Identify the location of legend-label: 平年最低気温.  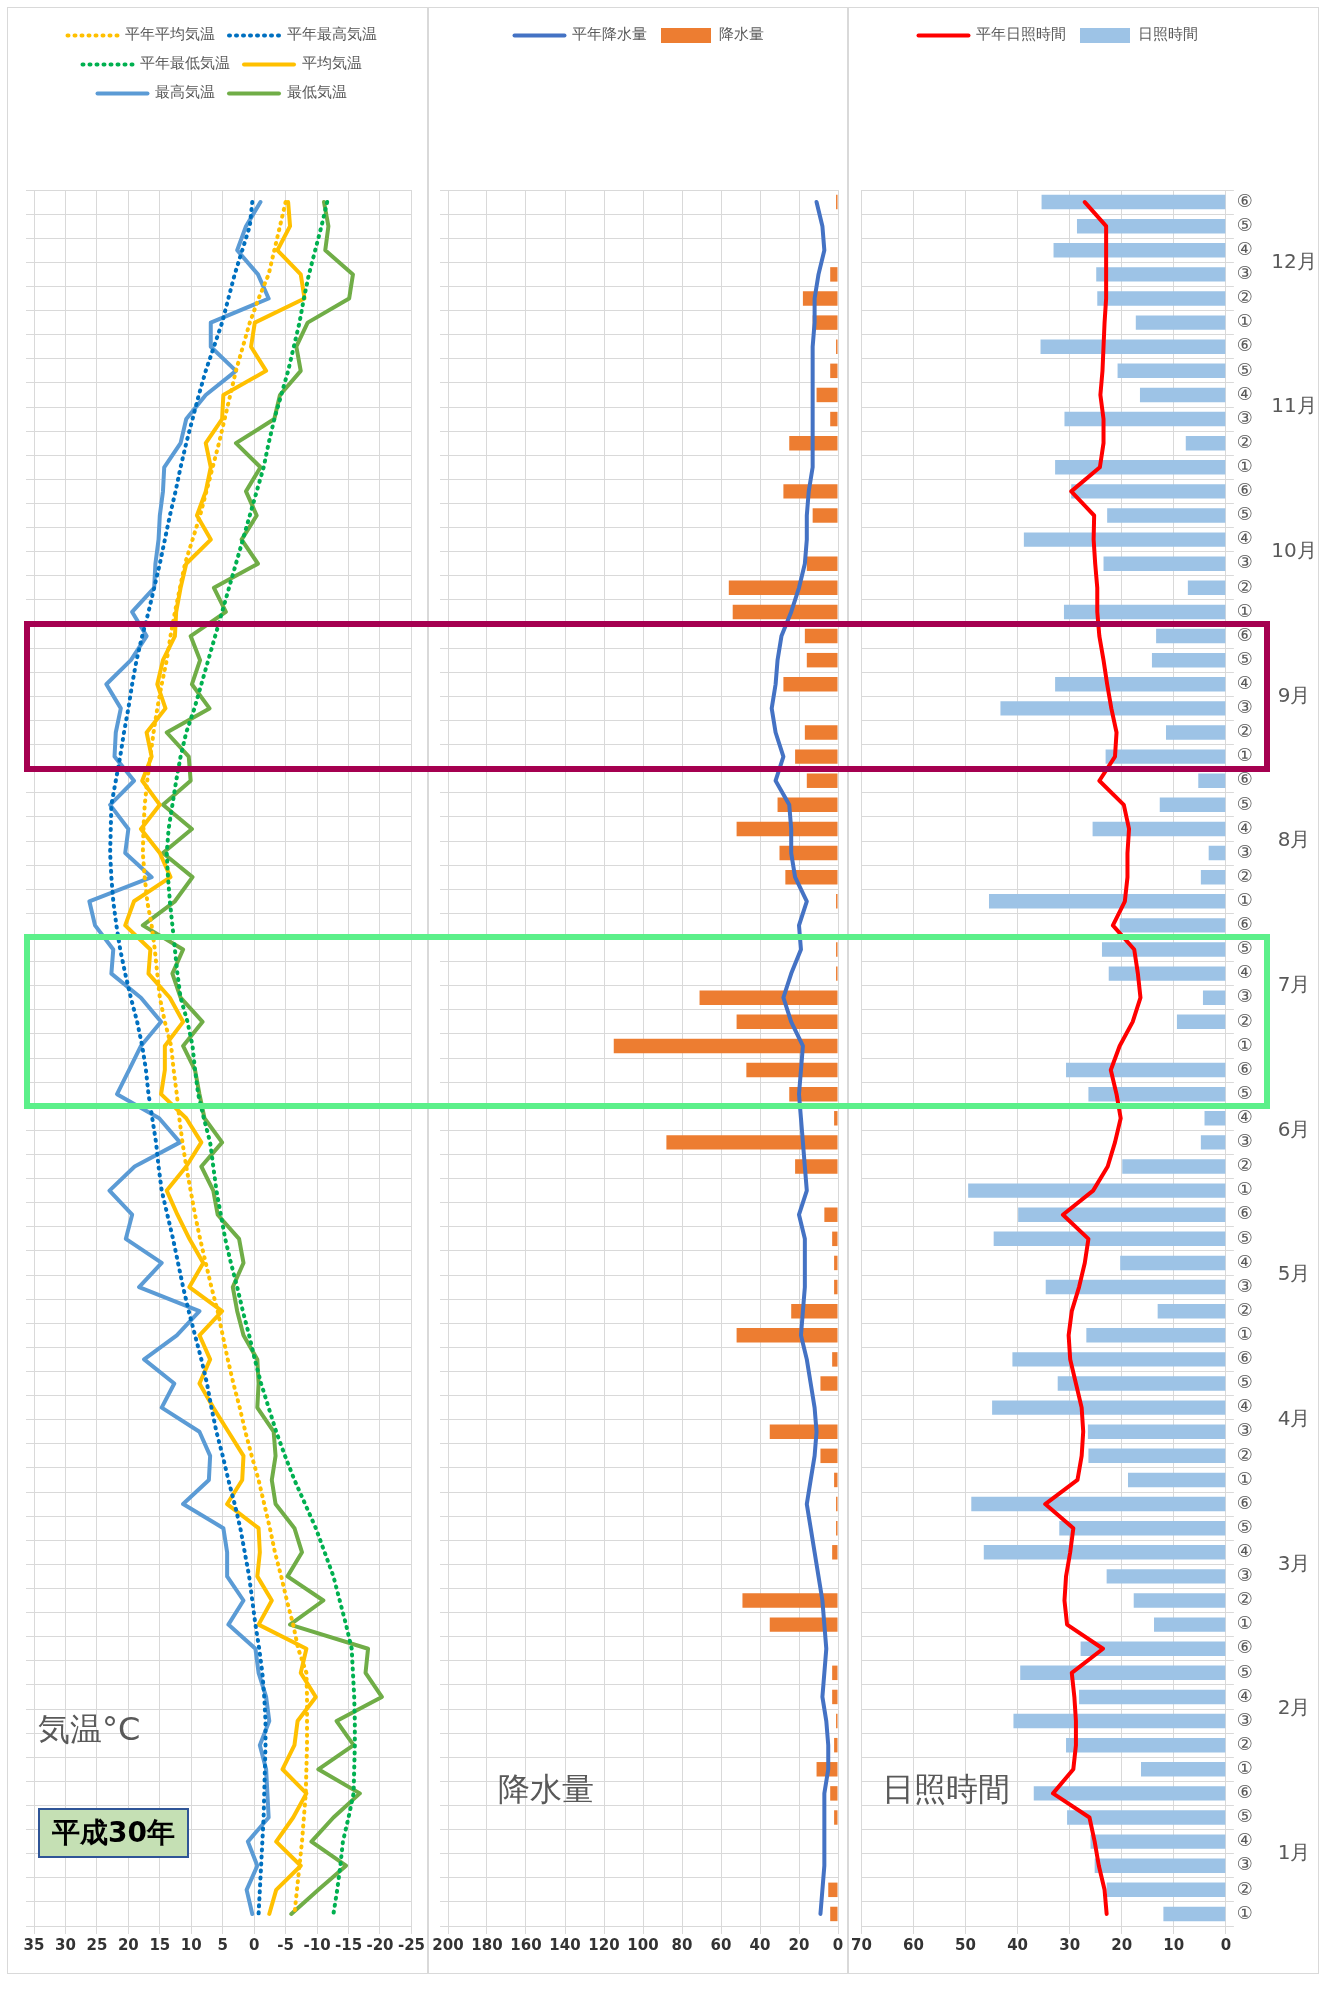
(185, 63).